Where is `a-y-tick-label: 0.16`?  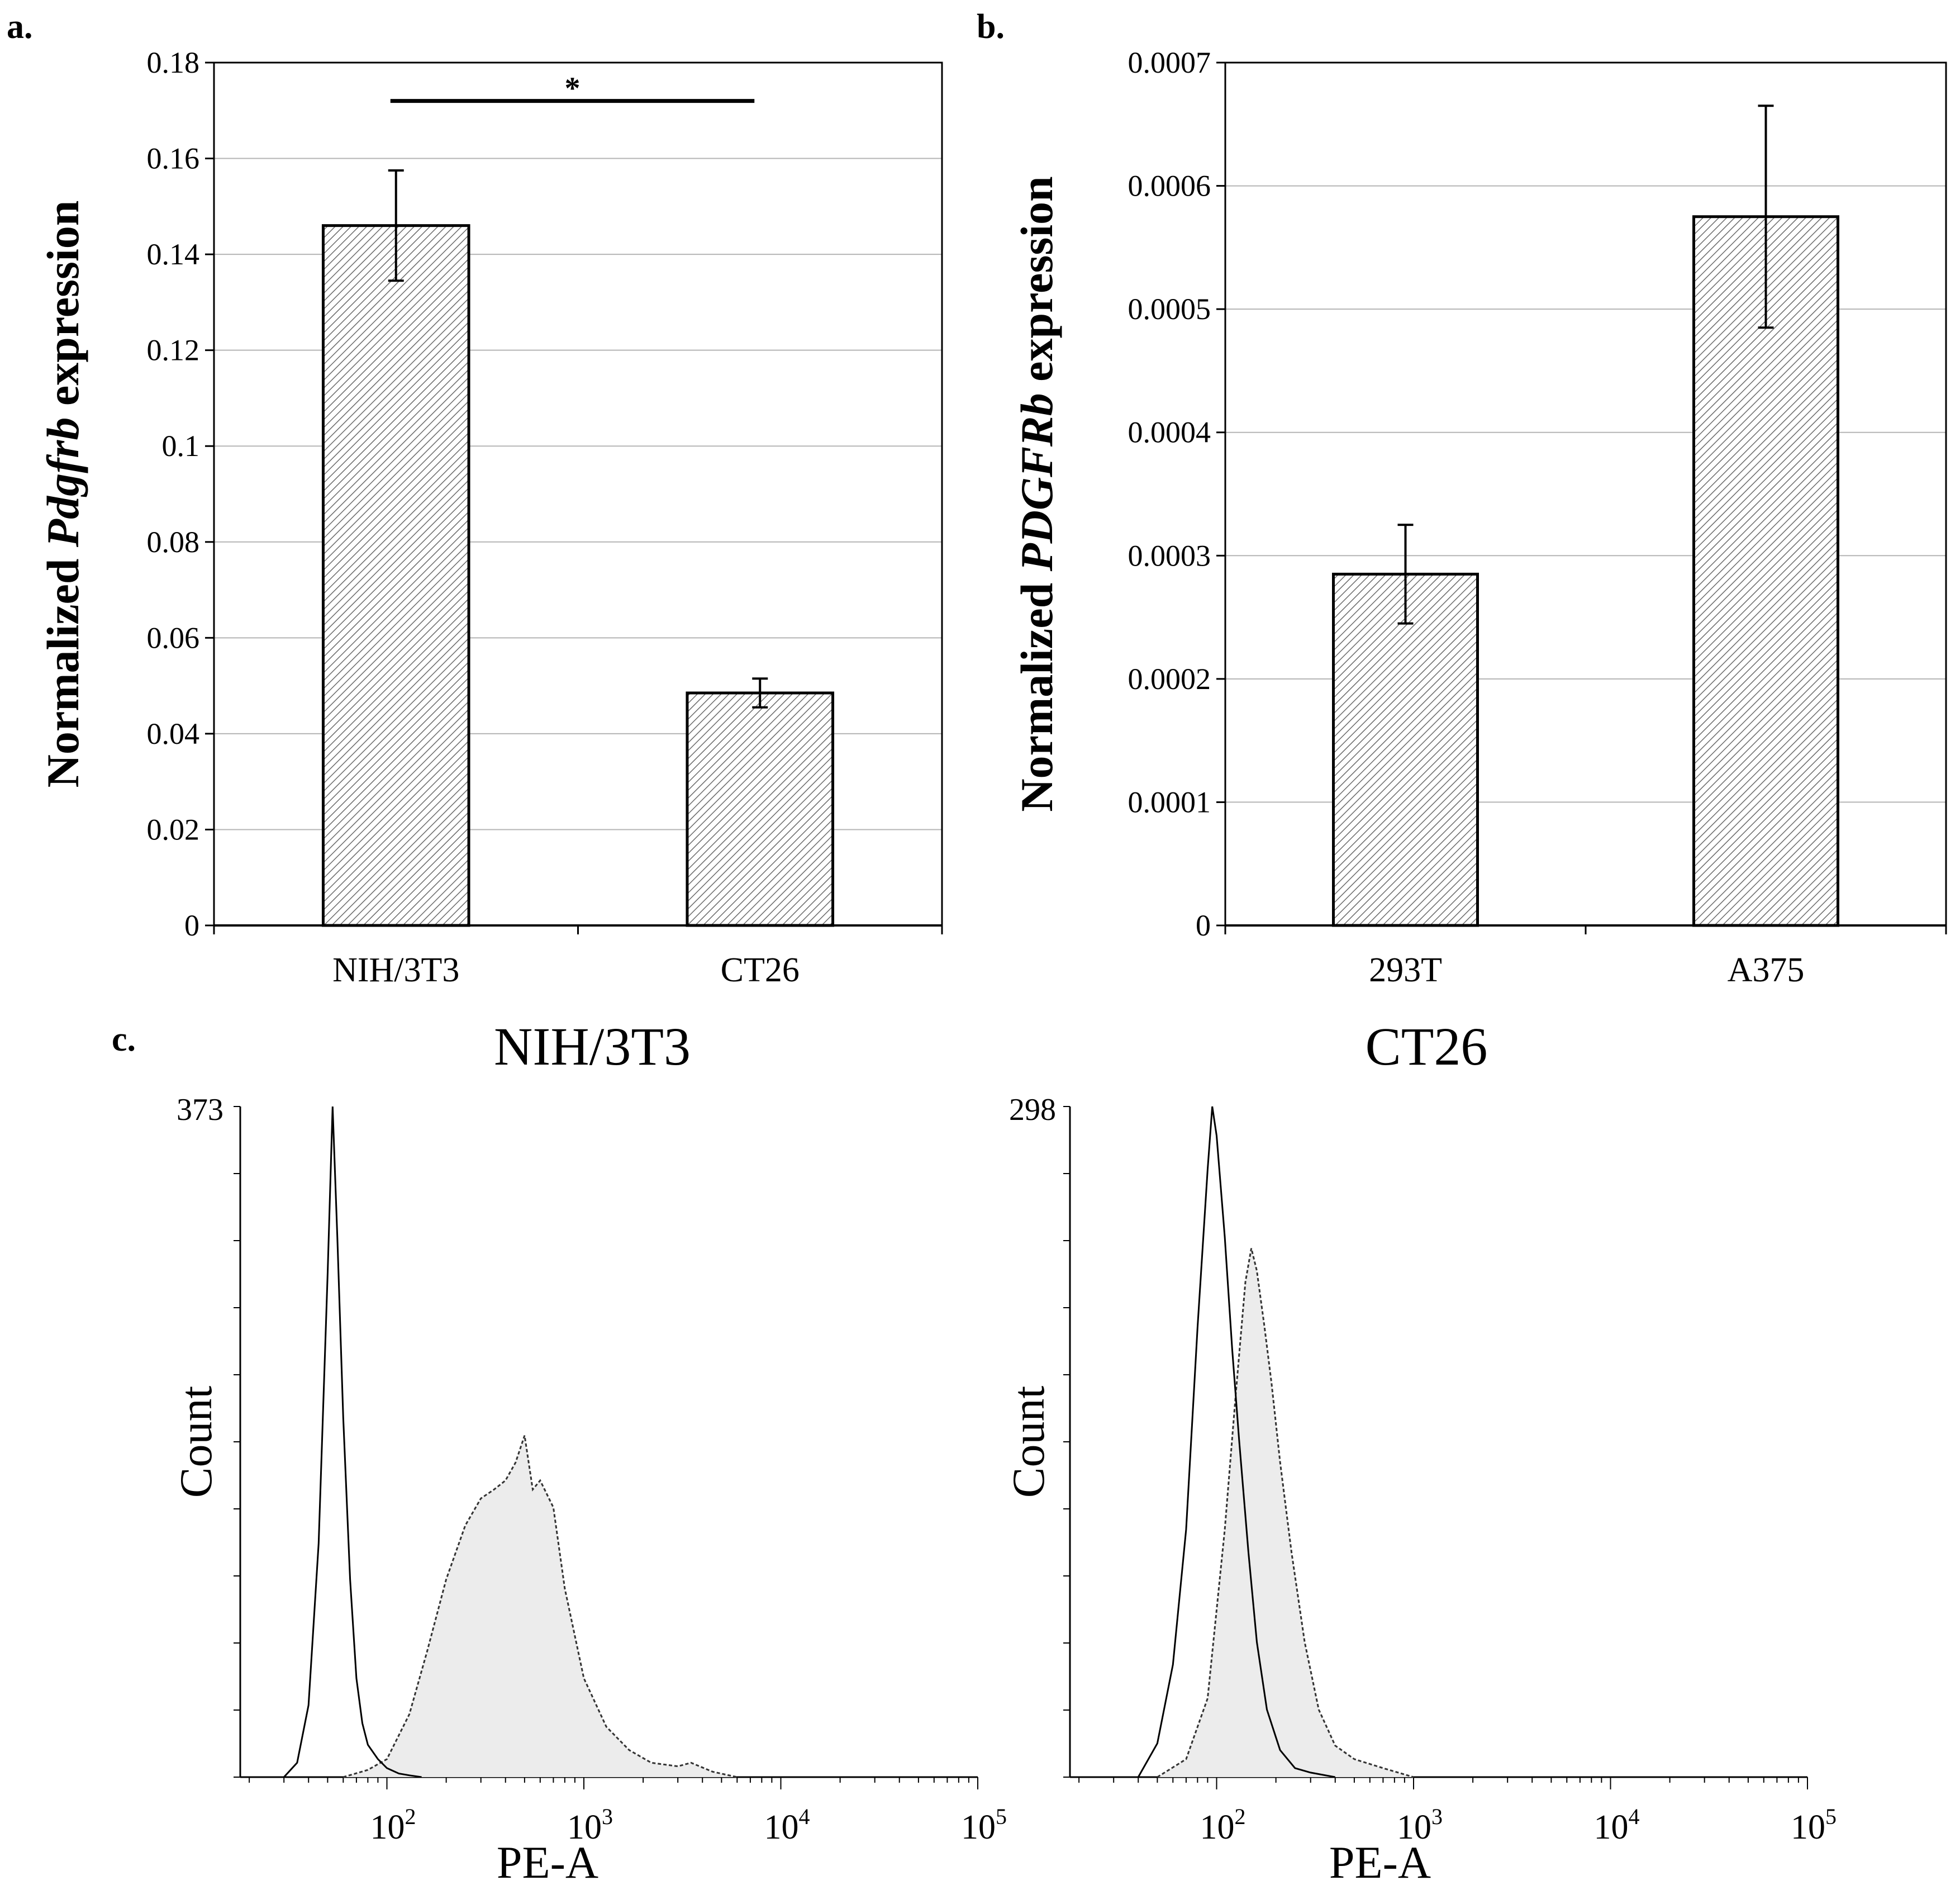 a-y-tick-label: 0.16 is located at coordinates (173, 158).